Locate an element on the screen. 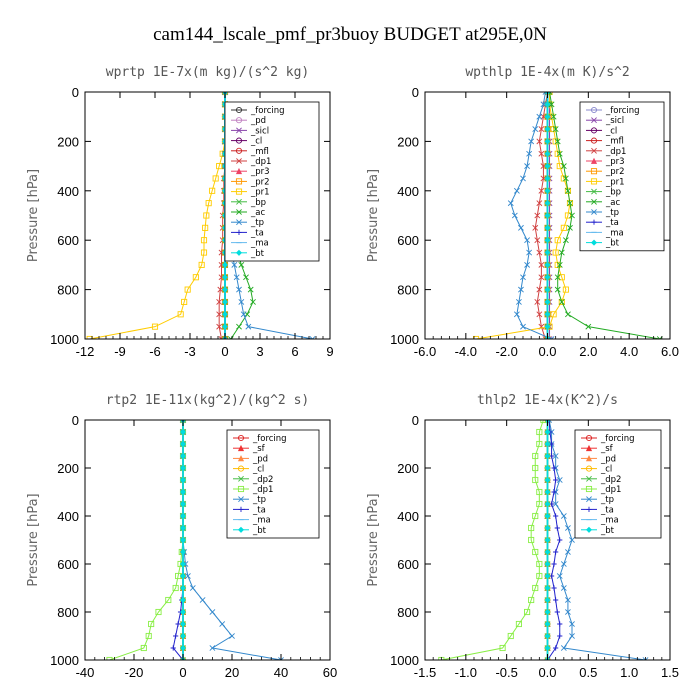  legend-entry: _cl is located at coordinates (258, 470).